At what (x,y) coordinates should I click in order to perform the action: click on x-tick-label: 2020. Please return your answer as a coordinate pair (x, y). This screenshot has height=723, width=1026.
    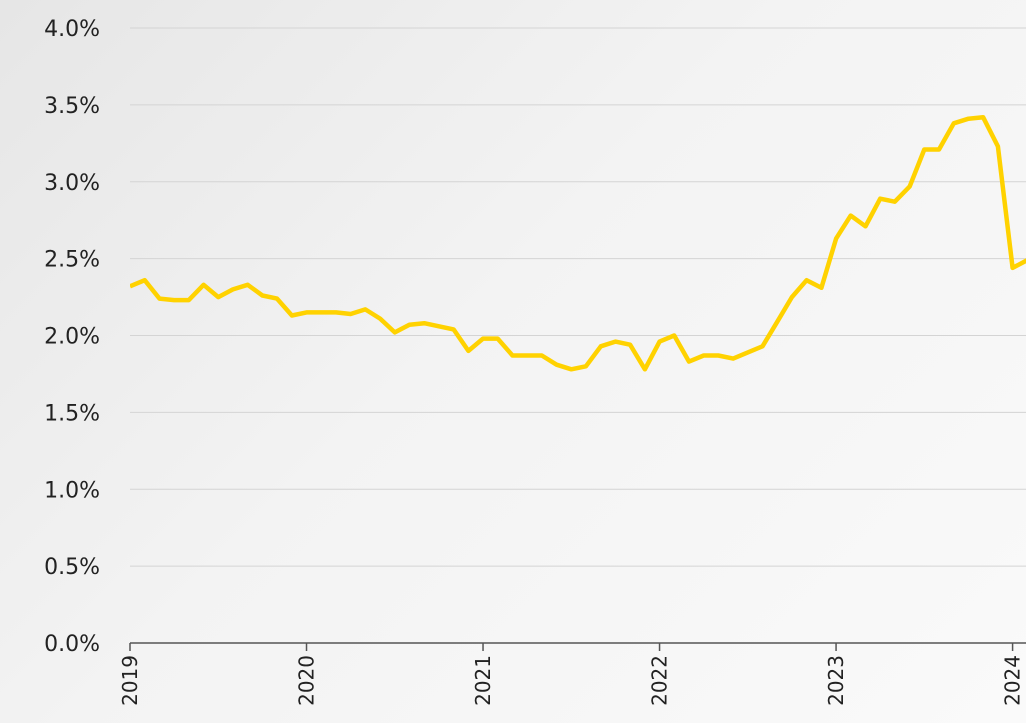
    Looking at the image, I should click on (307, 680).